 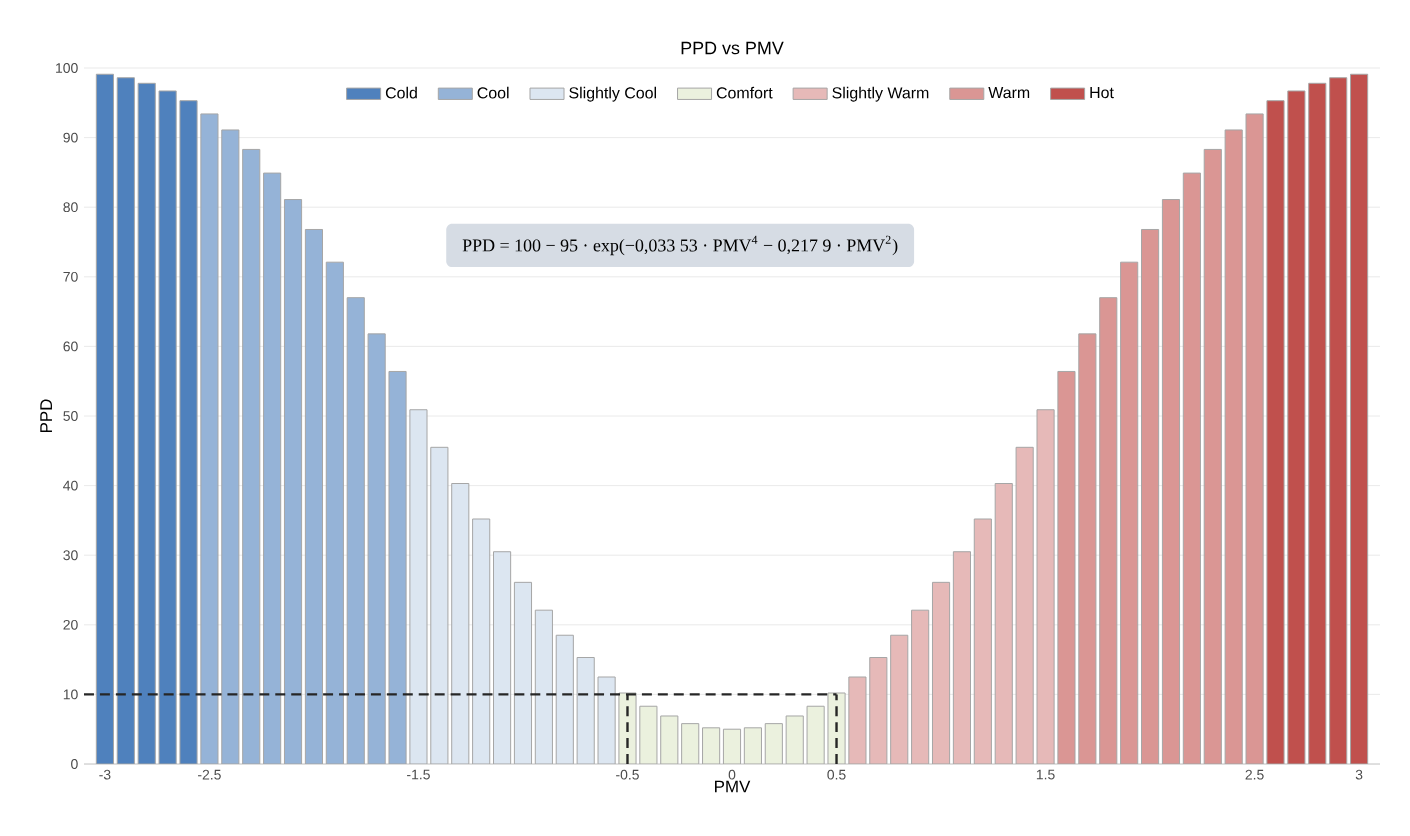 I want to click on y-axis-title: PPD, so click(x=46, y=416).